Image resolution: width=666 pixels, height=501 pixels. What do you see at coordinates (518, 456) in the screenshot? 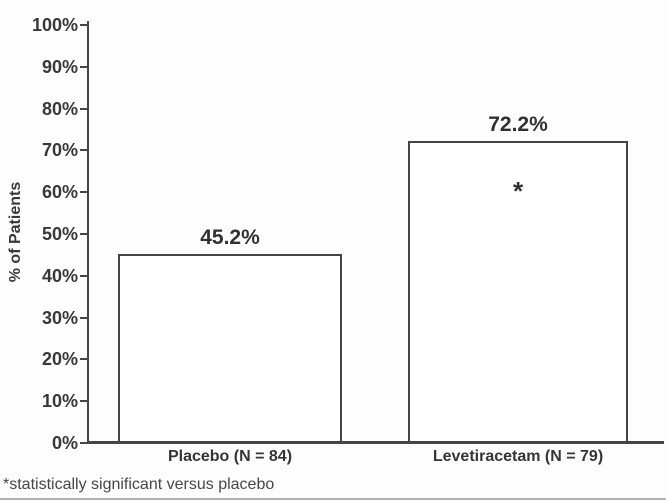
I see `x-category-label: Levetiracetam (N = 79)` at bounding box center [518, 456].